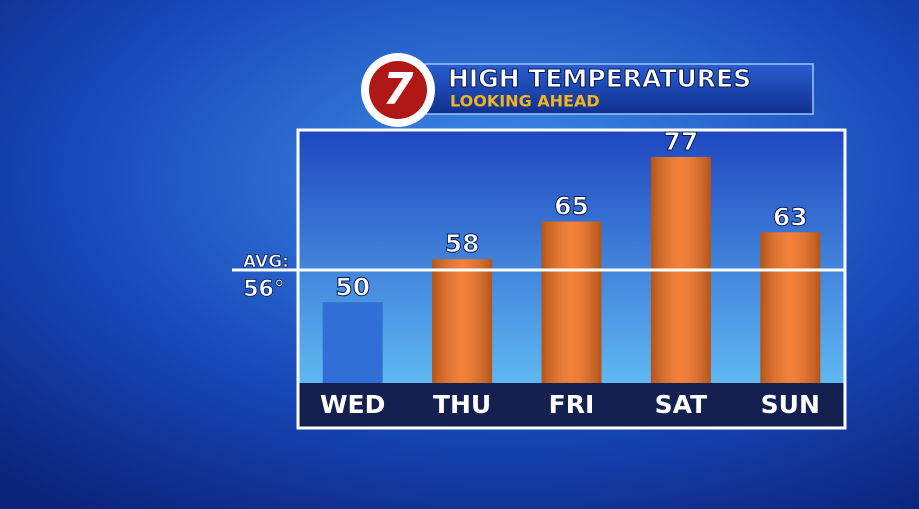  Describe the element at coordinates (790, 216) in the screenshot. I see `value-label: 63` at that location.